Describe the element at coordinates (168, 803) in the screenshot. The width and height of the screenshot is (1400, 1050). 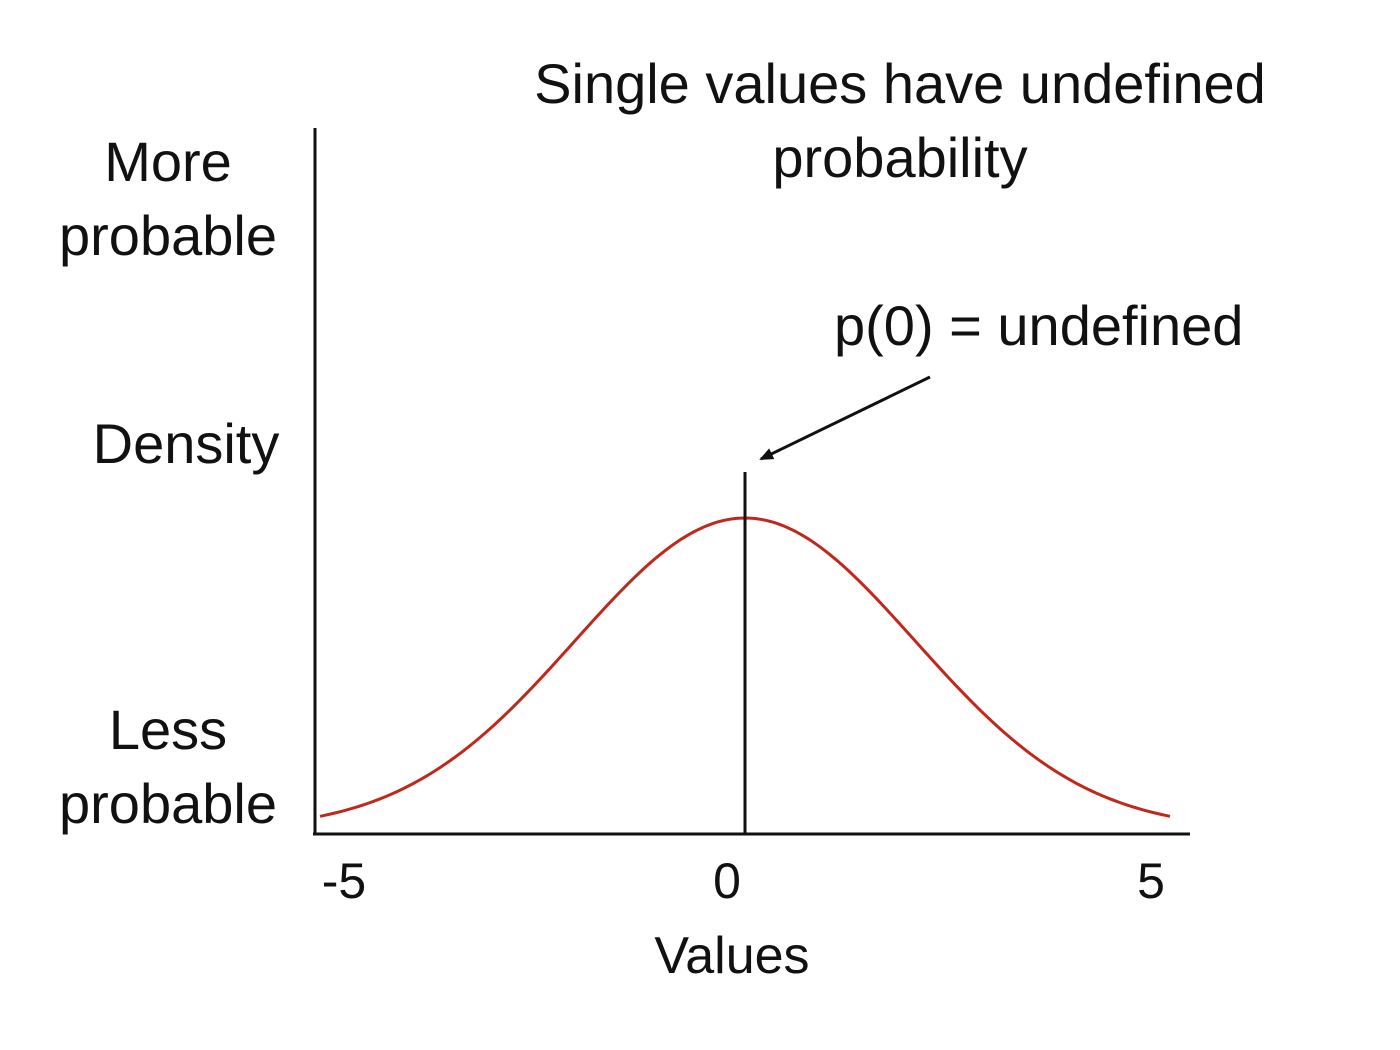
I see `y-label-less-line-2: probable` at that location.